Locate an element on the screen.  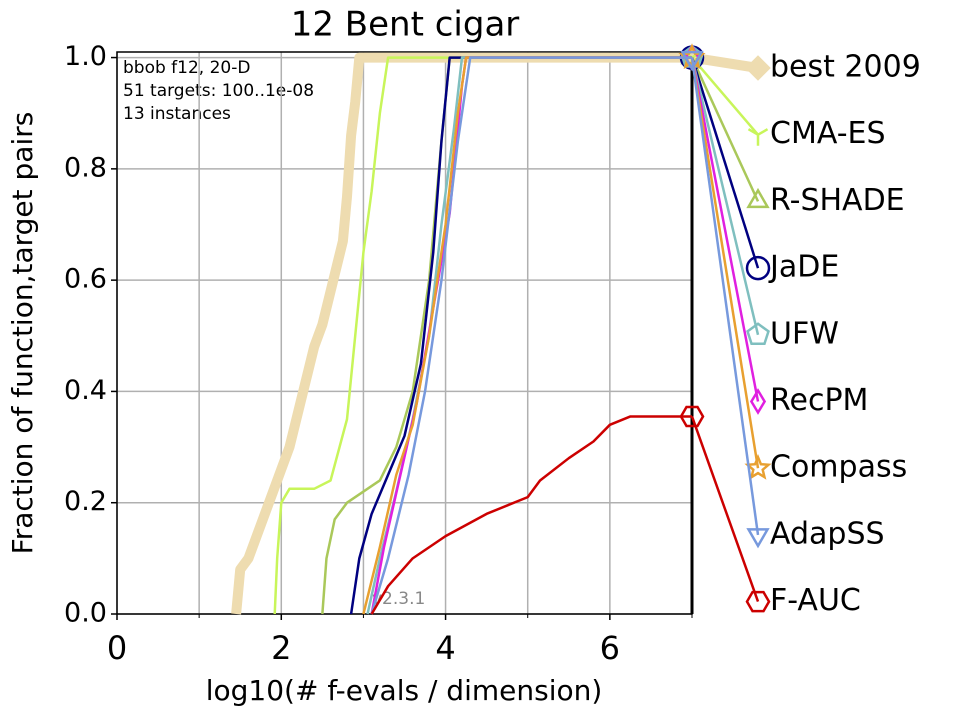
chart-title: 12 Bent cigar is located at coordinates (405, 25).